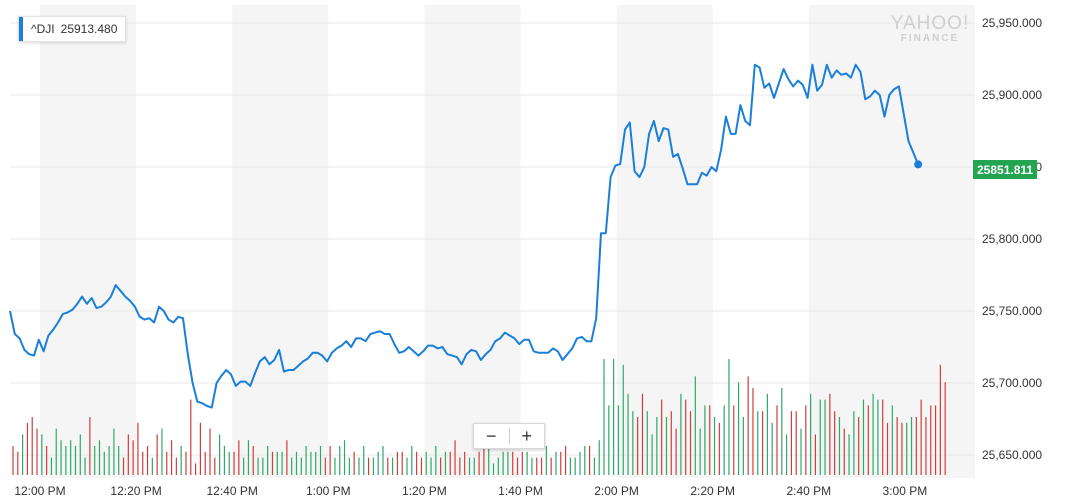  What do you see at coordinates (930, 28) in the screenshot?
I see `yahoo-finance-logo: YAHOO! FINANCE` at bounding box center [930, 28].